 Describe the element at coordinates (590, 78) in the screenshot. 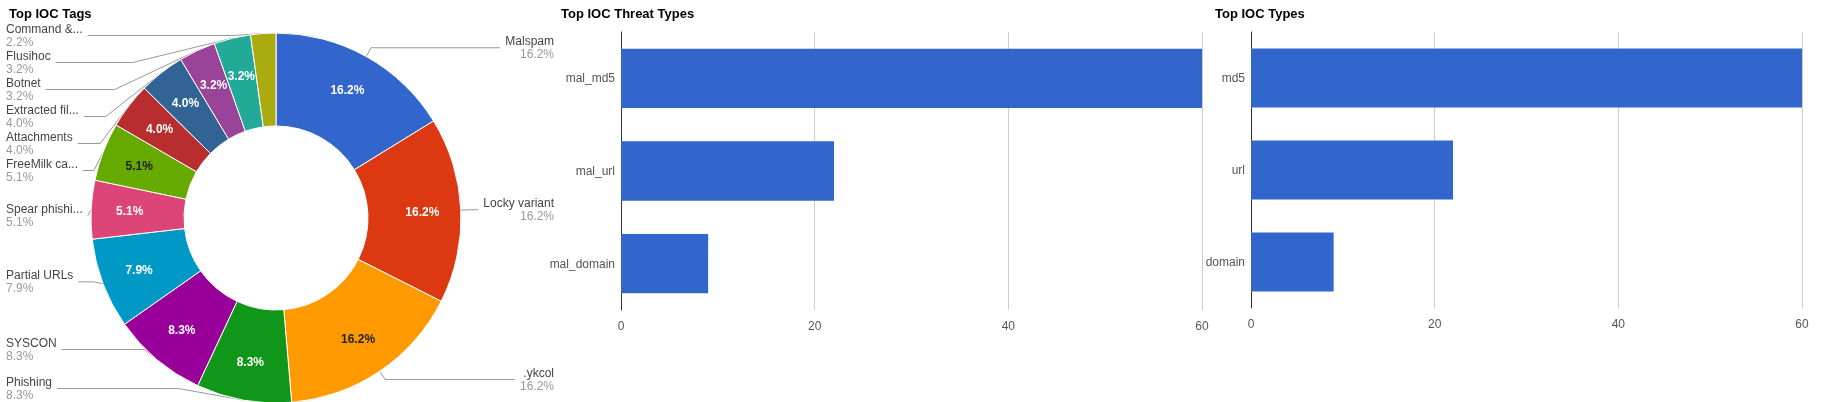

I see `y-tick-label: mal_md5` at that location.